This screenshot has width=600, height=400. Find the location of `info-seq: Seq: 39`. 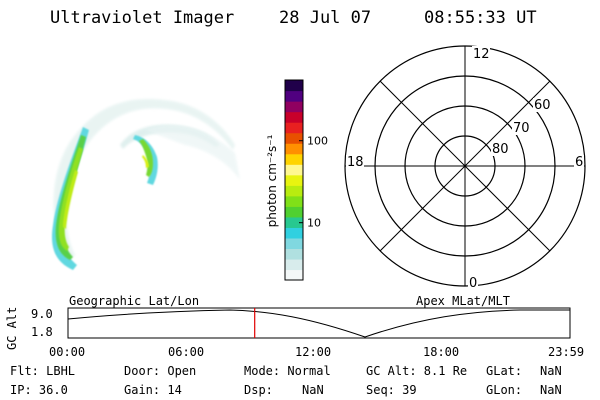

info-seq: Seq: 39 is located at coordinates (391, 390).